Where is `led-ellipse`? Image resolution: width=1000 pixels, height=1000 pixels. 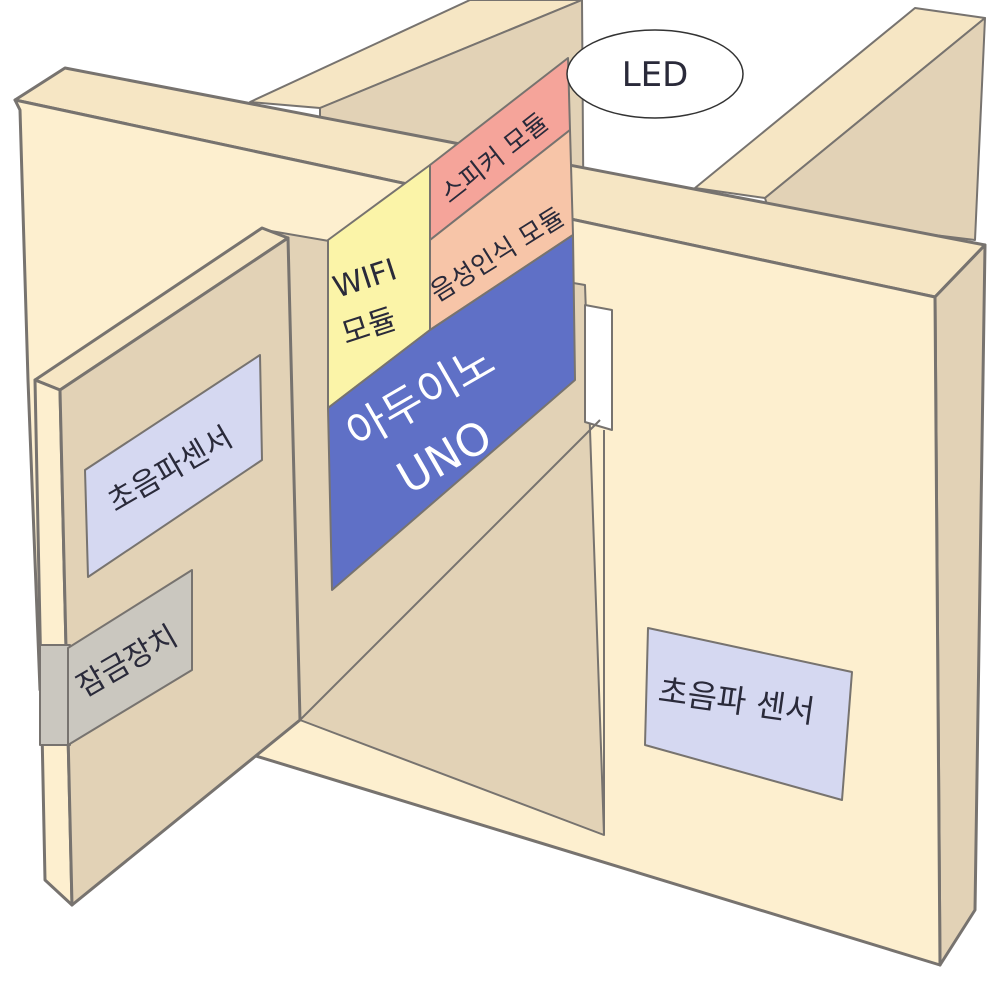
led-ellipse is located at coordinates (655, 74).